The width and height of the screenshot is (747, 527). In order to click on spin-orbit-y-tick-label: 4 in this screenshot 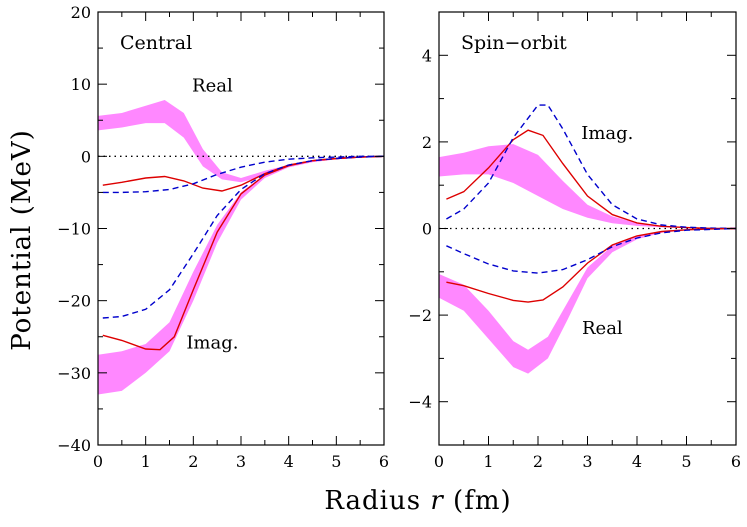, I will do `click(427, 55)`.